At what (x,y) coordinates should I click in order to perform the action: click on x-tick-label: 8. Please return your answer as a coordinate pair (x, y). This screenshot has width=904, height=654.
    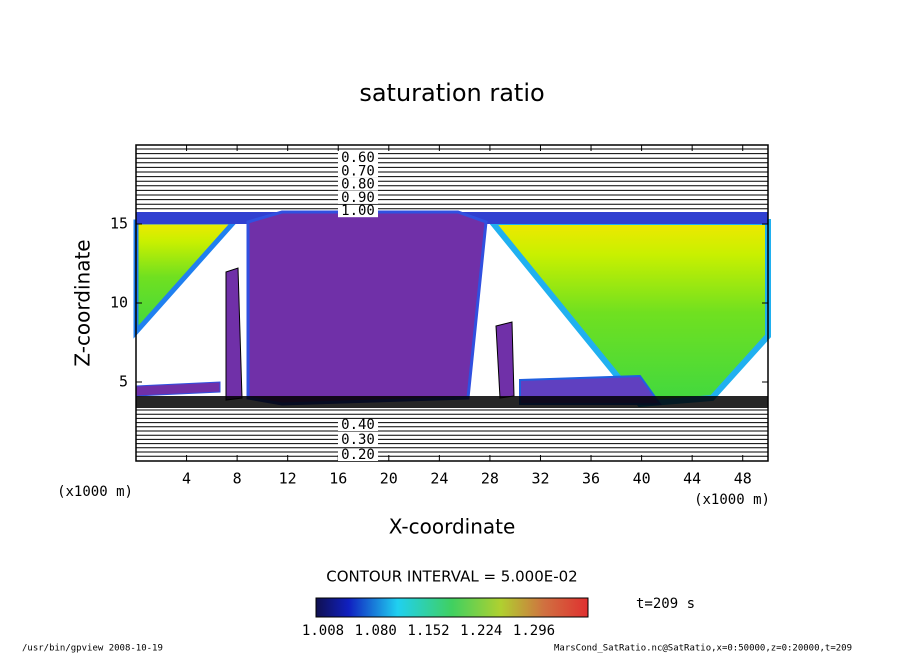
    Looking at the image, I should click on (237, 479).